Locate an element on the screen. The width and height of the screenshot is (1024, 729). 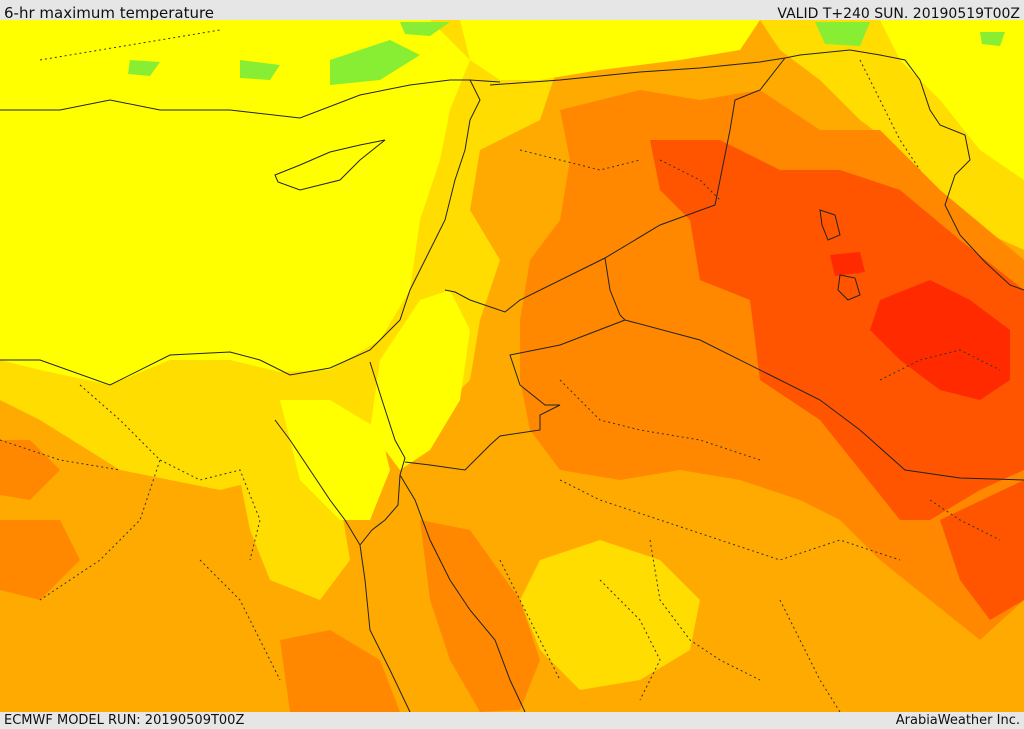
coastline-red-sea-west is located at coordinates (342, 565).